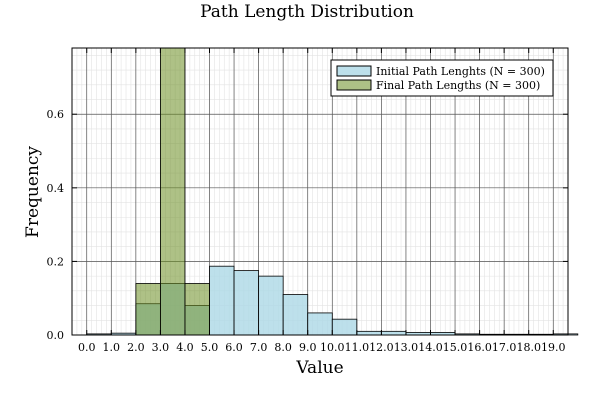  Describe the element at coordinates (455, 347) in the screenshot. I see `x-tick-label: 15.0` at that location.